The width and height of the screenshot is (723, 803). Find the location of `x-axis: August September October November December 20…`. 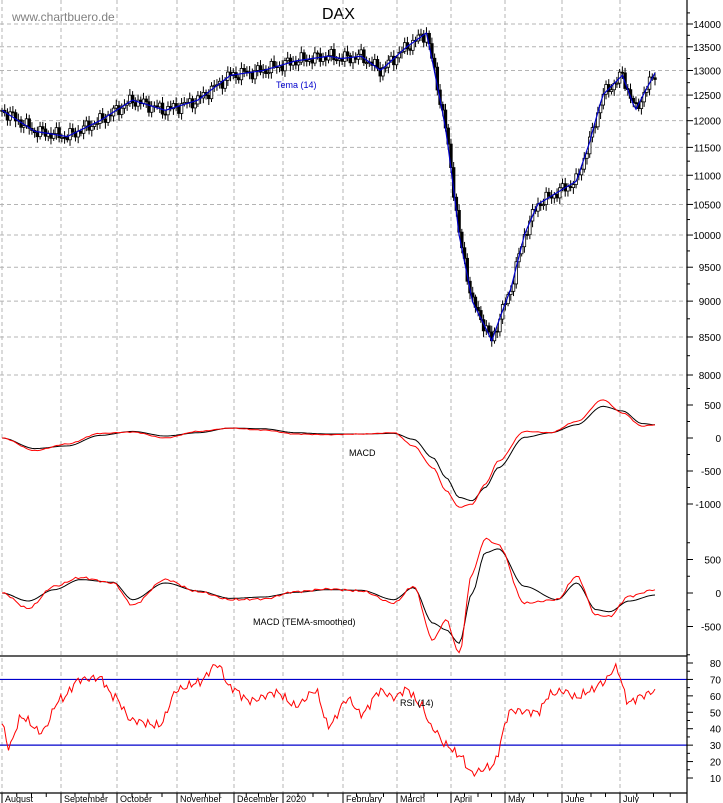

x-axis: August September October November December 20… is located at coordinates (336, 798).